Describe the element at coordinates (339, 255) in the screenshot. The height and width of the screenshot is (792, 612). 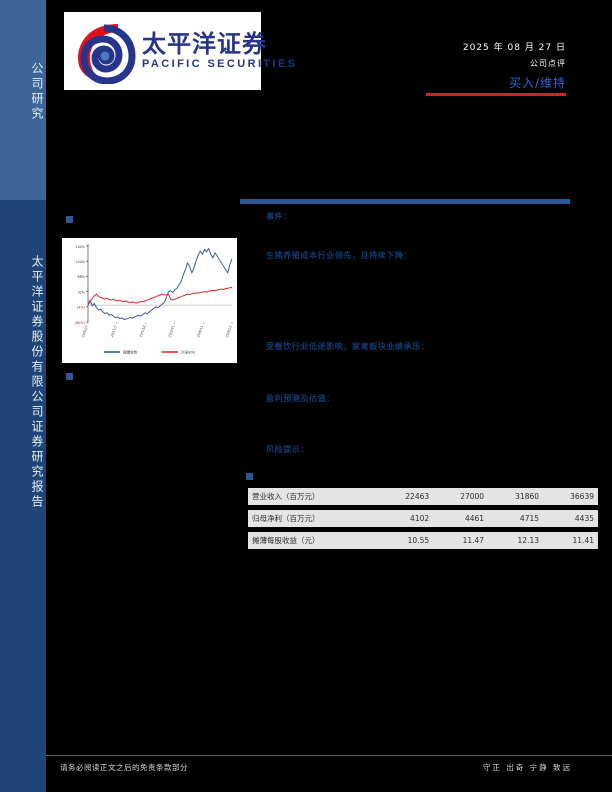
I see `section-heading-2: 生猪养殖成本行业领先，且持续下降：` at that location.